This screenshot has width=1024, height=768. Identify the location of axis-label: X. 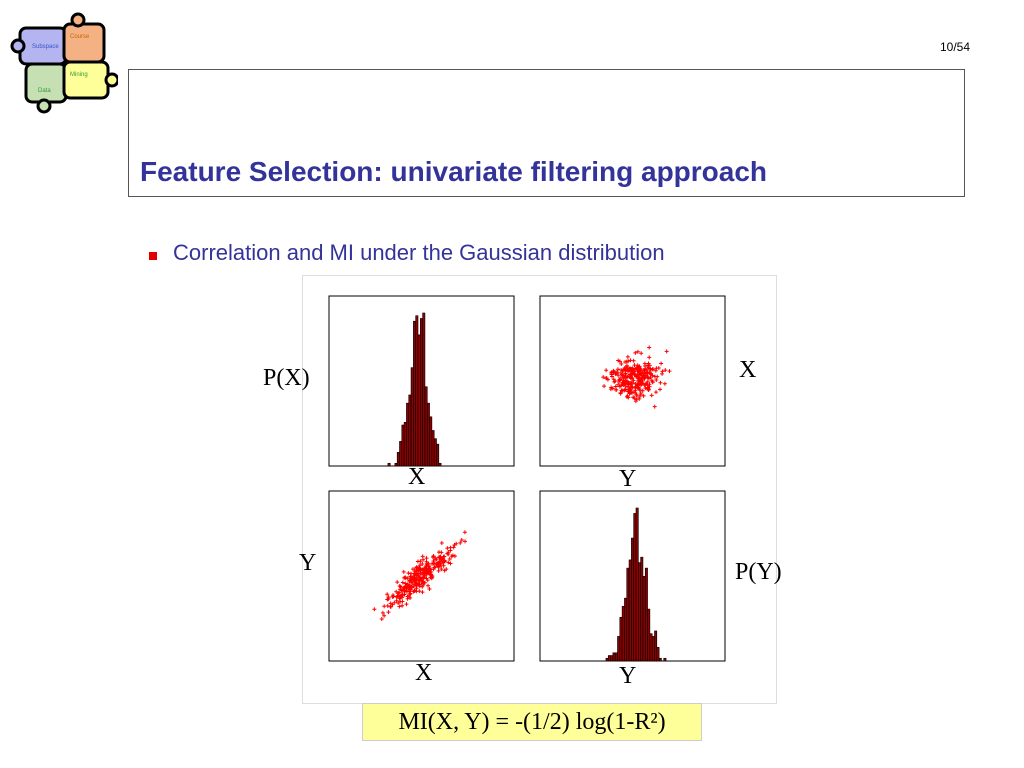
(417, 477).